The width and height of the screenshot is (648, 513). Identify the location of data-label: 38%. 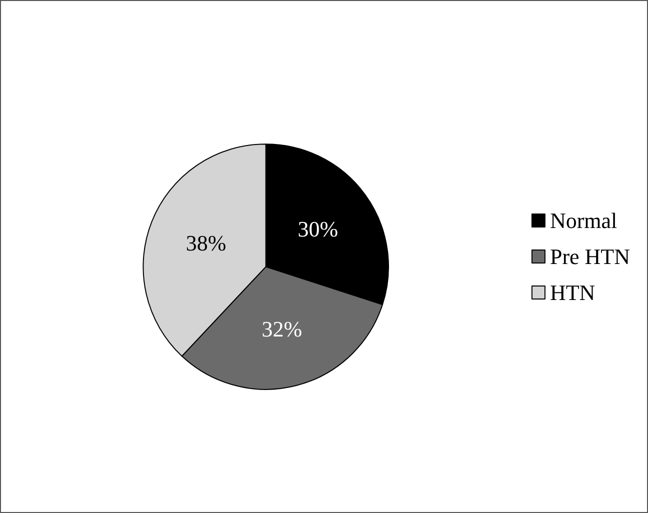
(206, 243).